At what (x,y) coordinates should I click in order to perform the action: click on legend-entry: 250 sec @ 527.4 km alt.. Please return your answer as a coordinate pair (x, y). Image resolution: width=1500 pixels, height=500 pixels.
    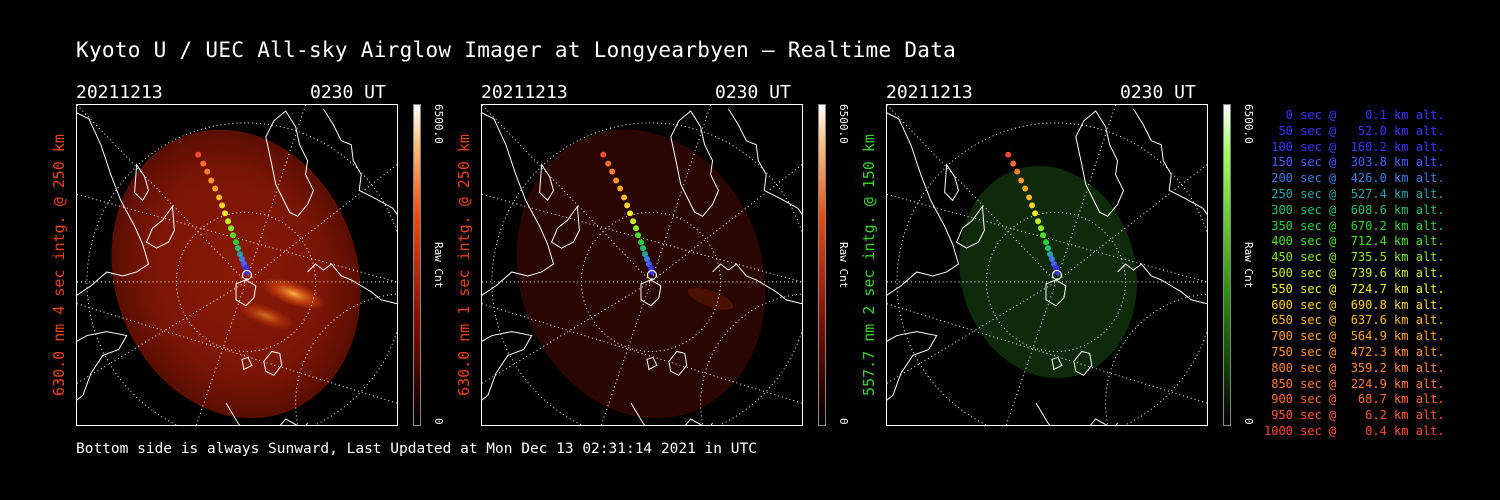
    Looking at the image, I should click on (1354, 193).